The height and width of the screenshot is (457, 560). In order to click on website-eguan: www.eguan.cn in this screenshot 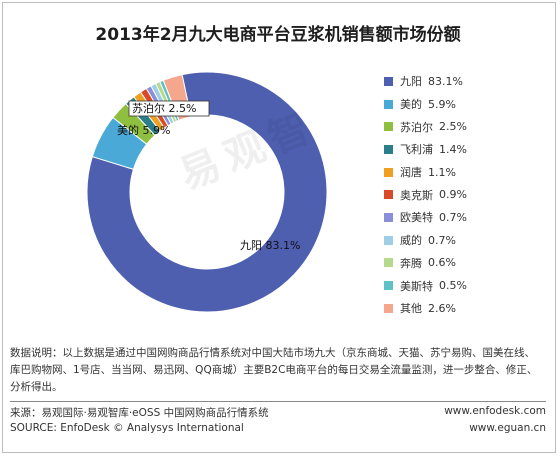, I will do `click(507, 428)`.